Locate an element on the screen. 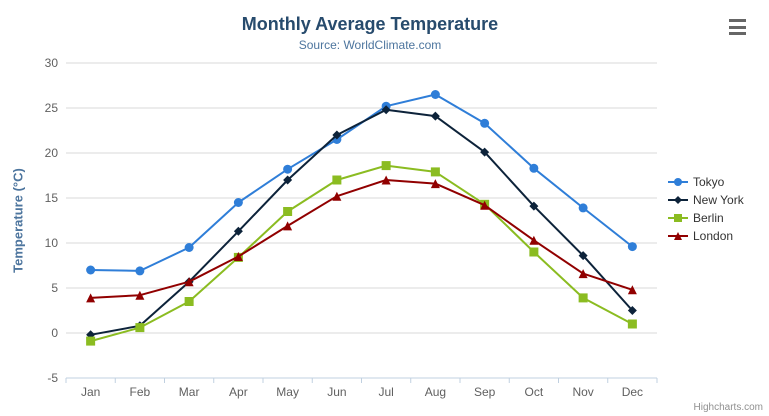  xaxis-tick-label: Aug is located at coordinates (435, 392).